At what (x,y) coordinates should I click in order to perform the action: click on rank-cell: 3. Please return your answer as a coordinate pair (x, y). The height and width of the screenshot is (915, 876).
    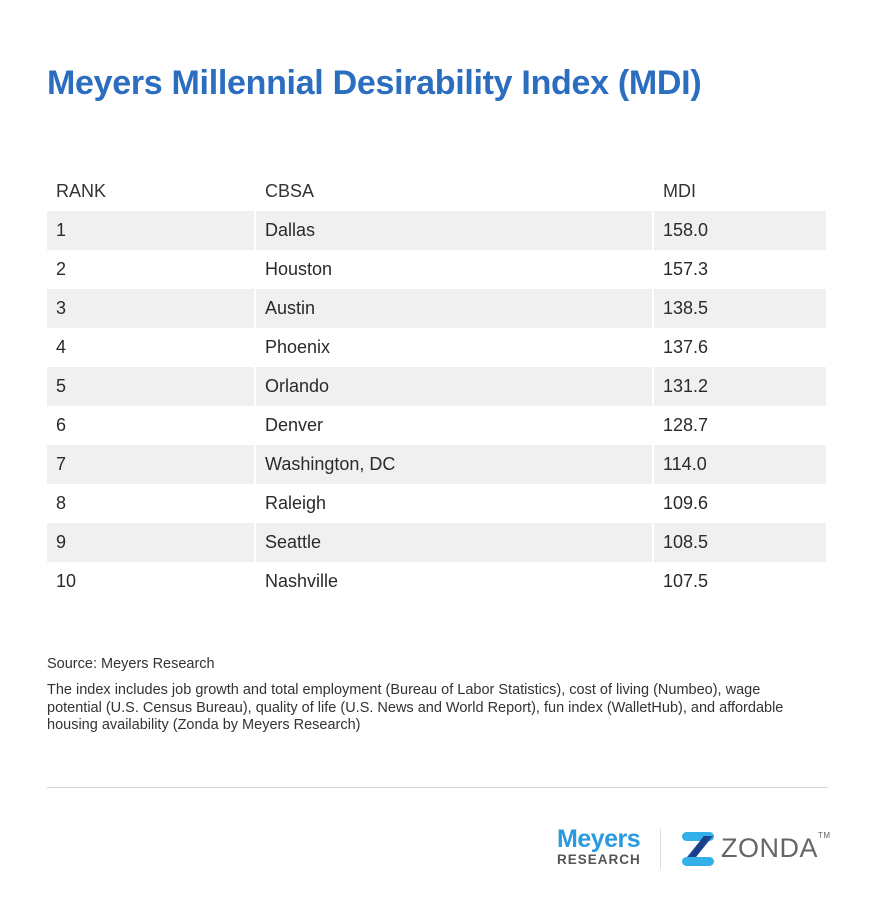
    Looking at the image, I should click on (150, 308).